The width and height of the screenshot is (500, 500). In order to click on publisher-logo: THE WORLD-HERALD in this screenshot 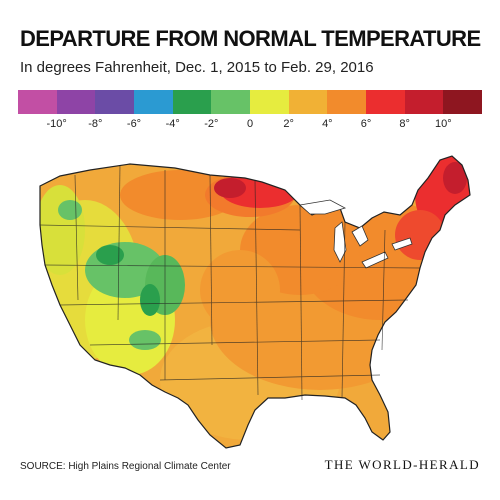, I will do `click(402, 464)`.